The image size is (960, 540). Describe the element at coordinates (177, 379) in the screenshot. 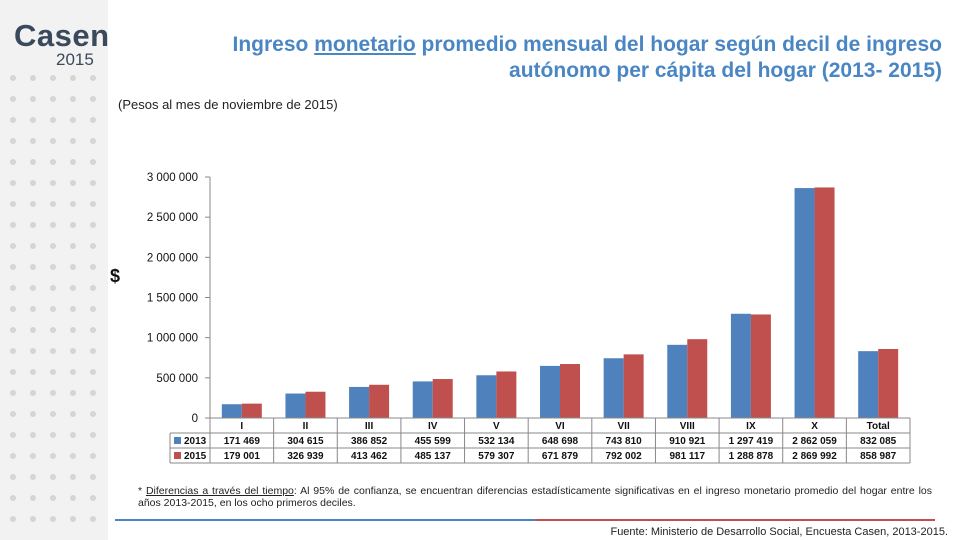

I see `y-tick-label: 500 000` at that location.